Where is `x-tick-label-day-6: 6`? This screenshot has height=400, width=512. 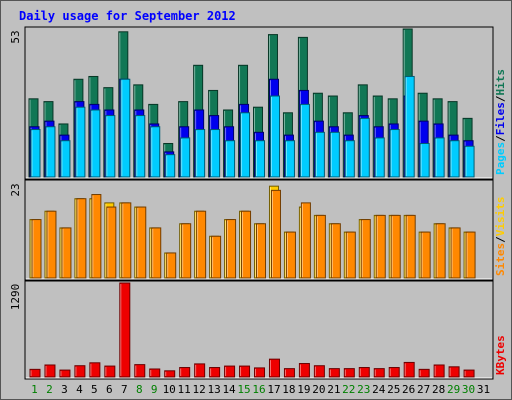 x-tick-label-day-6: 6 is located at coordinates (109, 389).